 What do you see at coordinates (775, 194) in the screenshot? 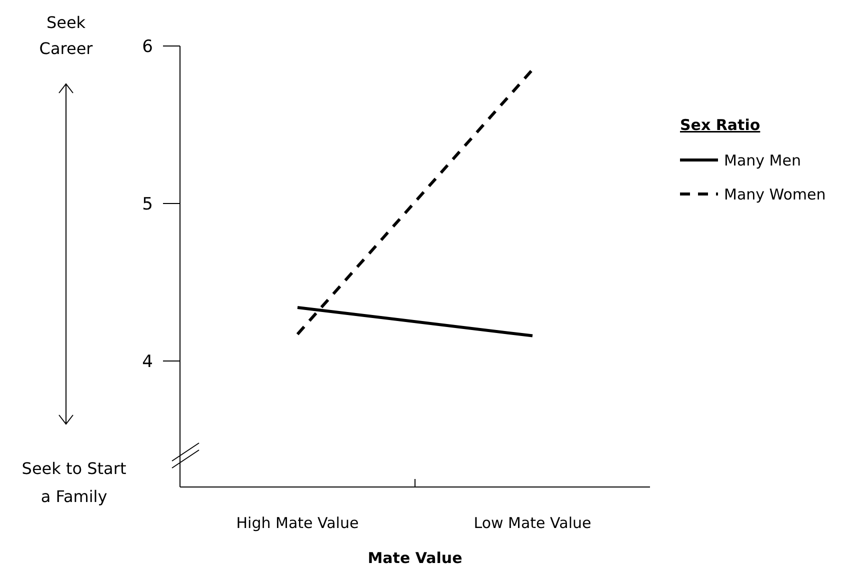
I see `legend-label: Many Women` at bounding box center [775, 194].